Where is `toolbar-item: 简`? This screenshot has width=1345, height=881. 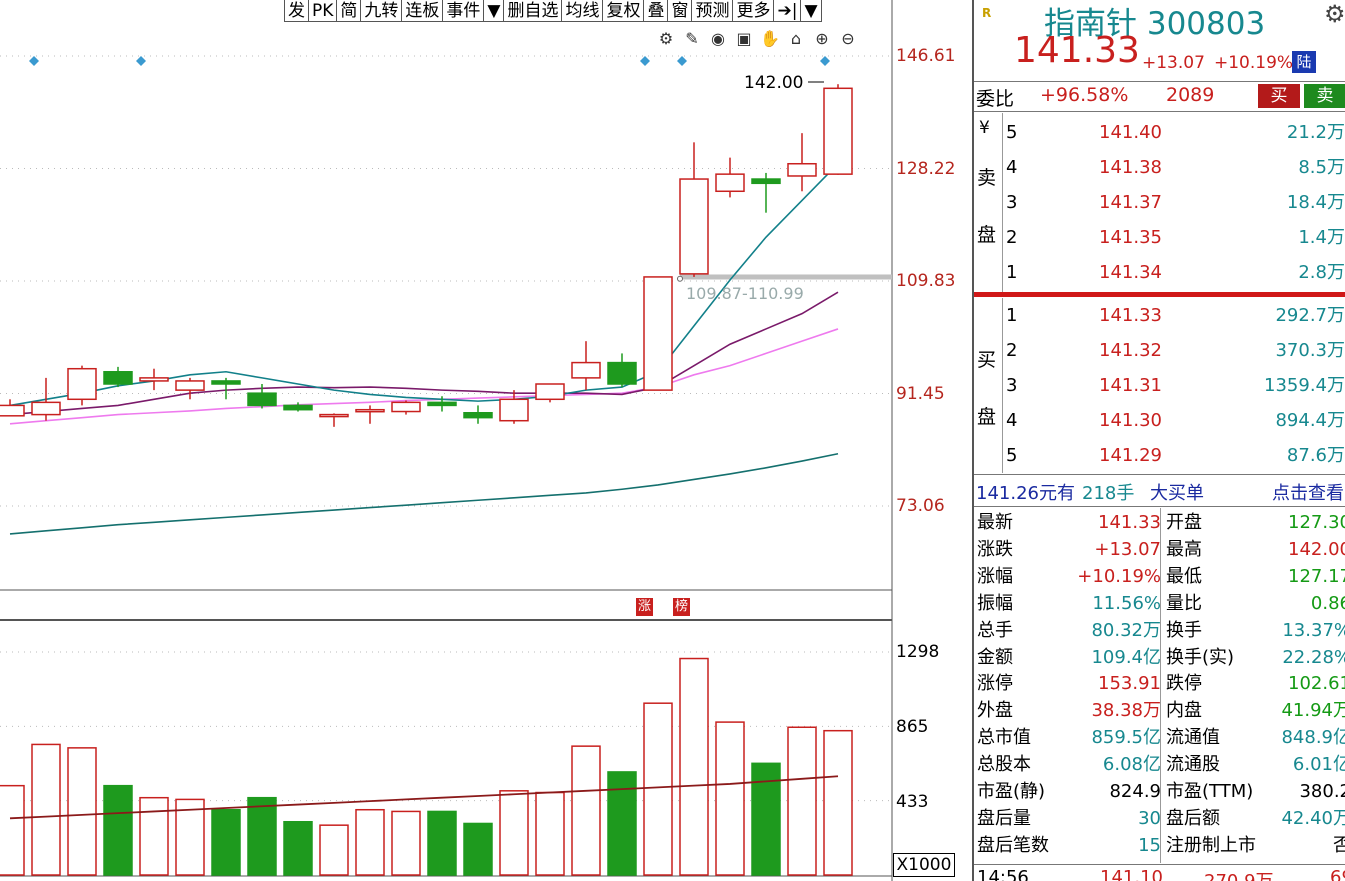
toolbar-item: 简 is located at coordinates (349, 11).